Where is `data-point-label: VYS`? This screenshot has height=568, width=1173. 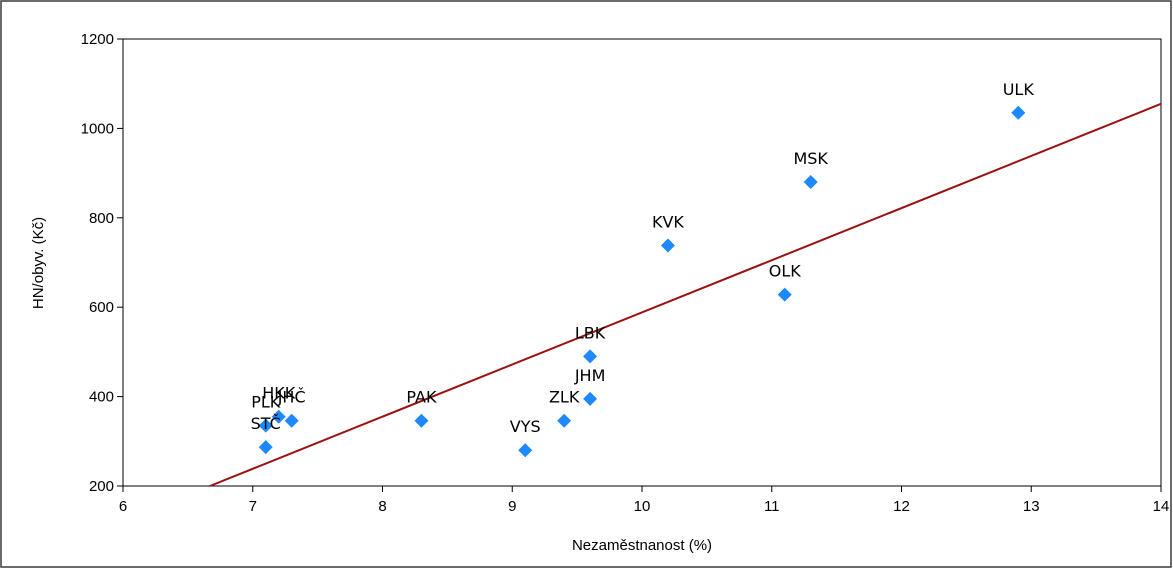
data-point-label: VYS is located at coordinates (525, 426).